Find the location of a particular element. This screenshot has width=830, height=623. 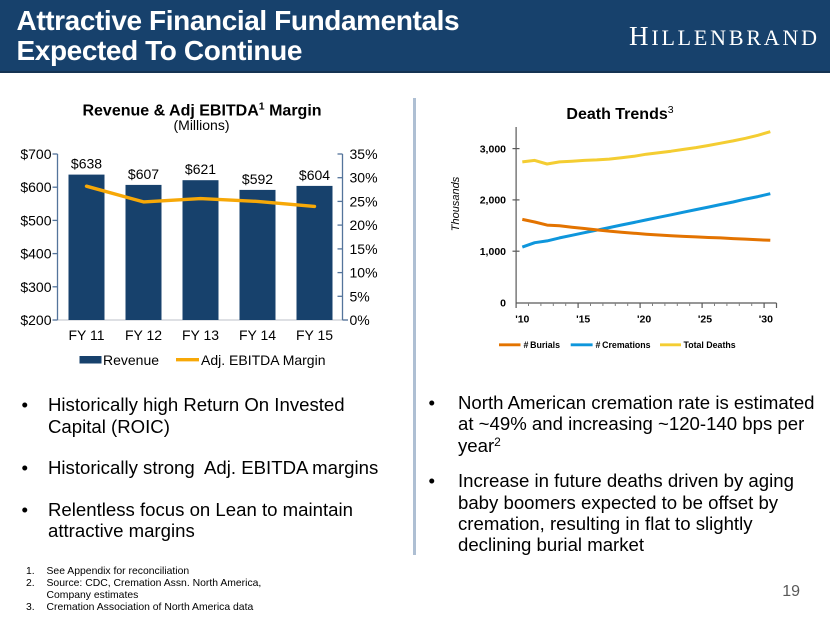

svg-text: 0 is located at coordinates (503, 303).